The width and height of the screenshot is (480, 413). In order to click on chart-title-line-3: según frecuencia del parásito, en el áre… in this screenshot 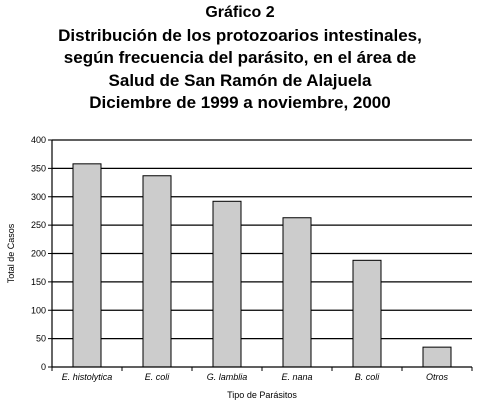, I will do `click(240, 57)`.